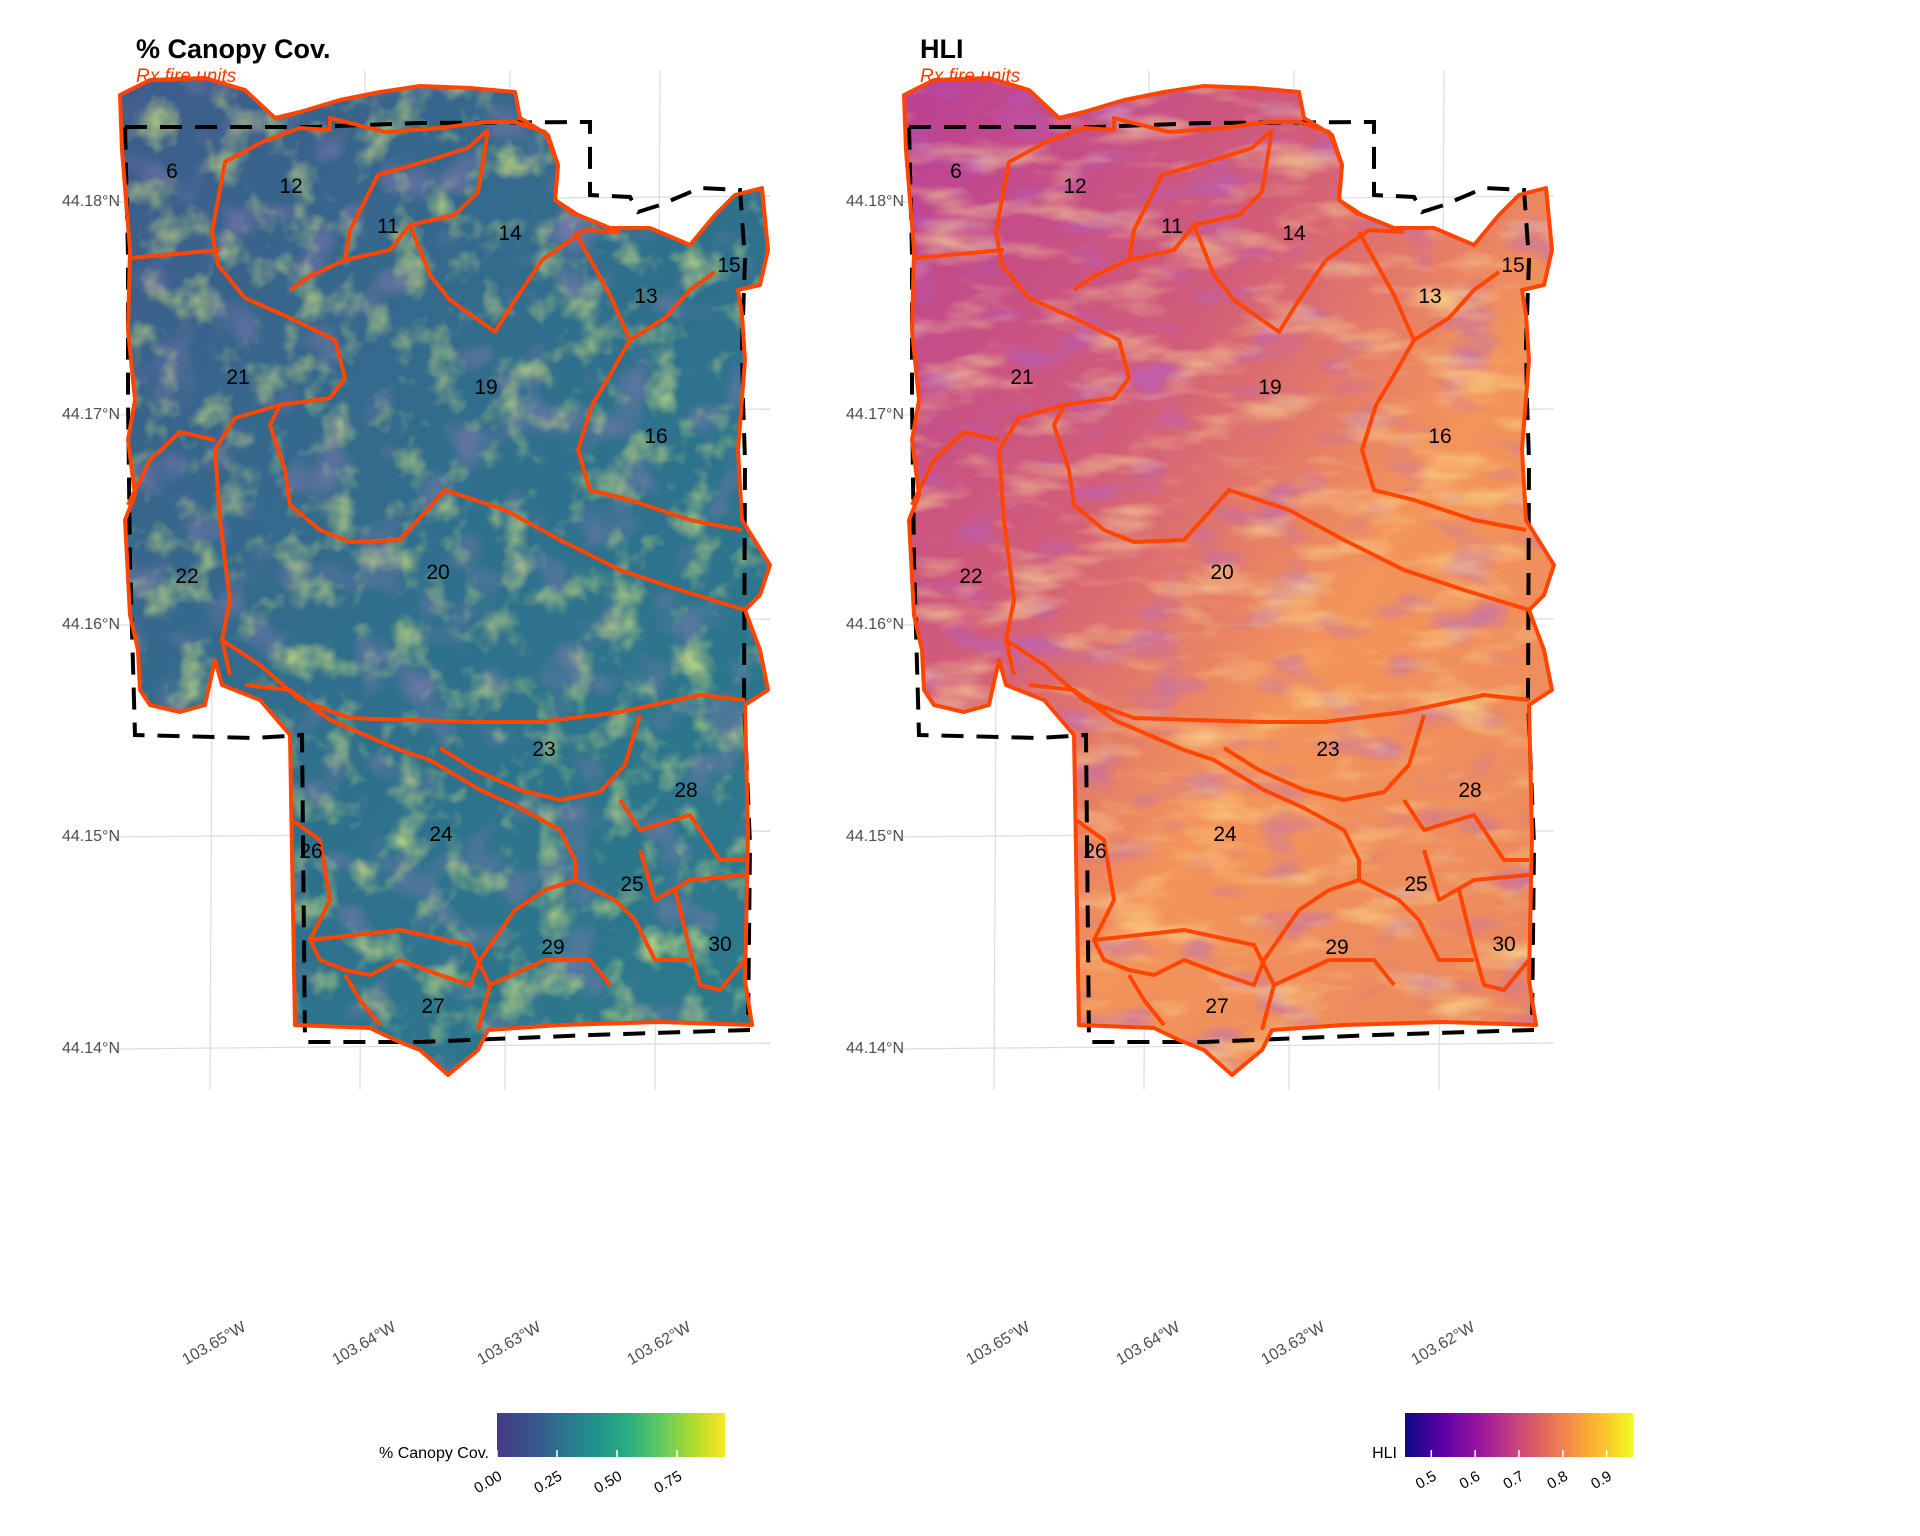 Image resolution: width=1920 pixels, height=1536 pixels. Describe the element at coordinates (1470, 1480) in the screenshot. I see `legend-tick-label: 0.6` at that location.